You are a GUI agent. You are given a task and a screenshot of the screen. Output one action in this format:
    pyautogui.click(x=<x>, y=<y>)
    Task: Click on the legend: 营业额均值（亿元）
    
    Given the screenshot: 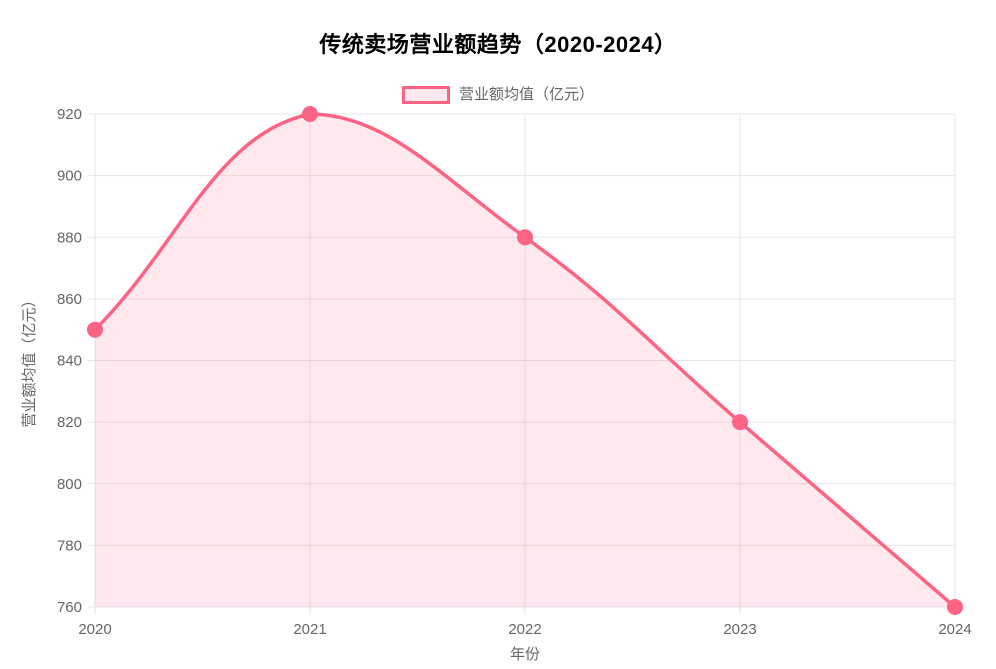 What is the action you would take?
    pyautogui.click(x=498, y=95)
    